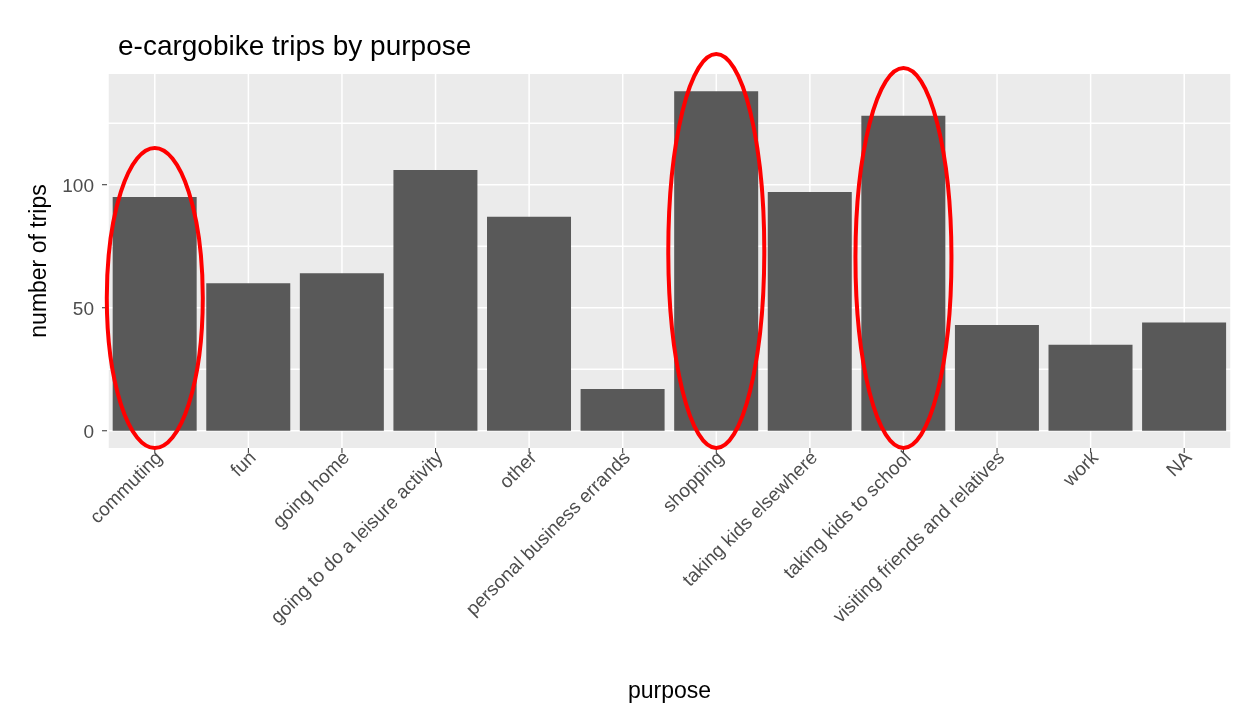 The height and width of the screenshot is (718, 1239). I want to click on y-axis-title: number of trips, so click(38, 261).